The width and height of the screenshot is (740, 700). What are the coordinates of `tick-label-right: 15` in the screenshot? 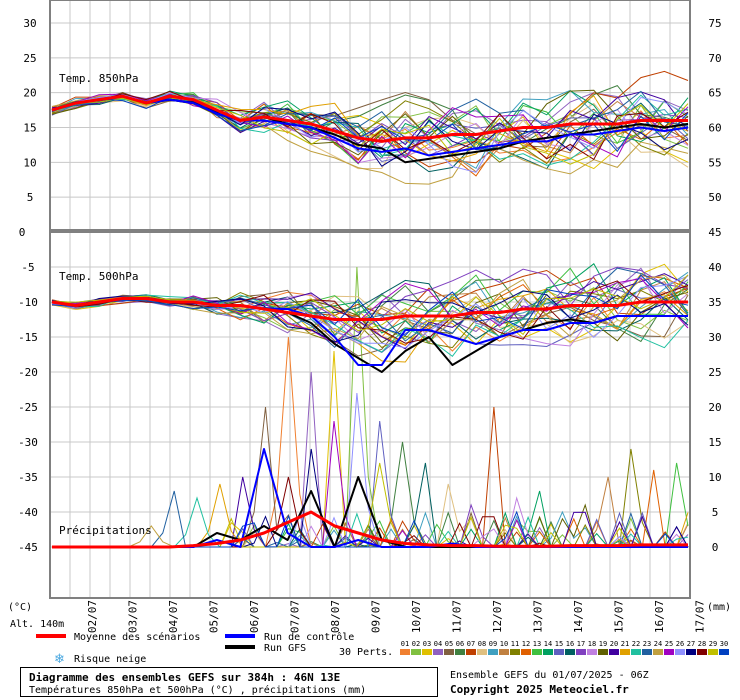 It's located at (714, 442).